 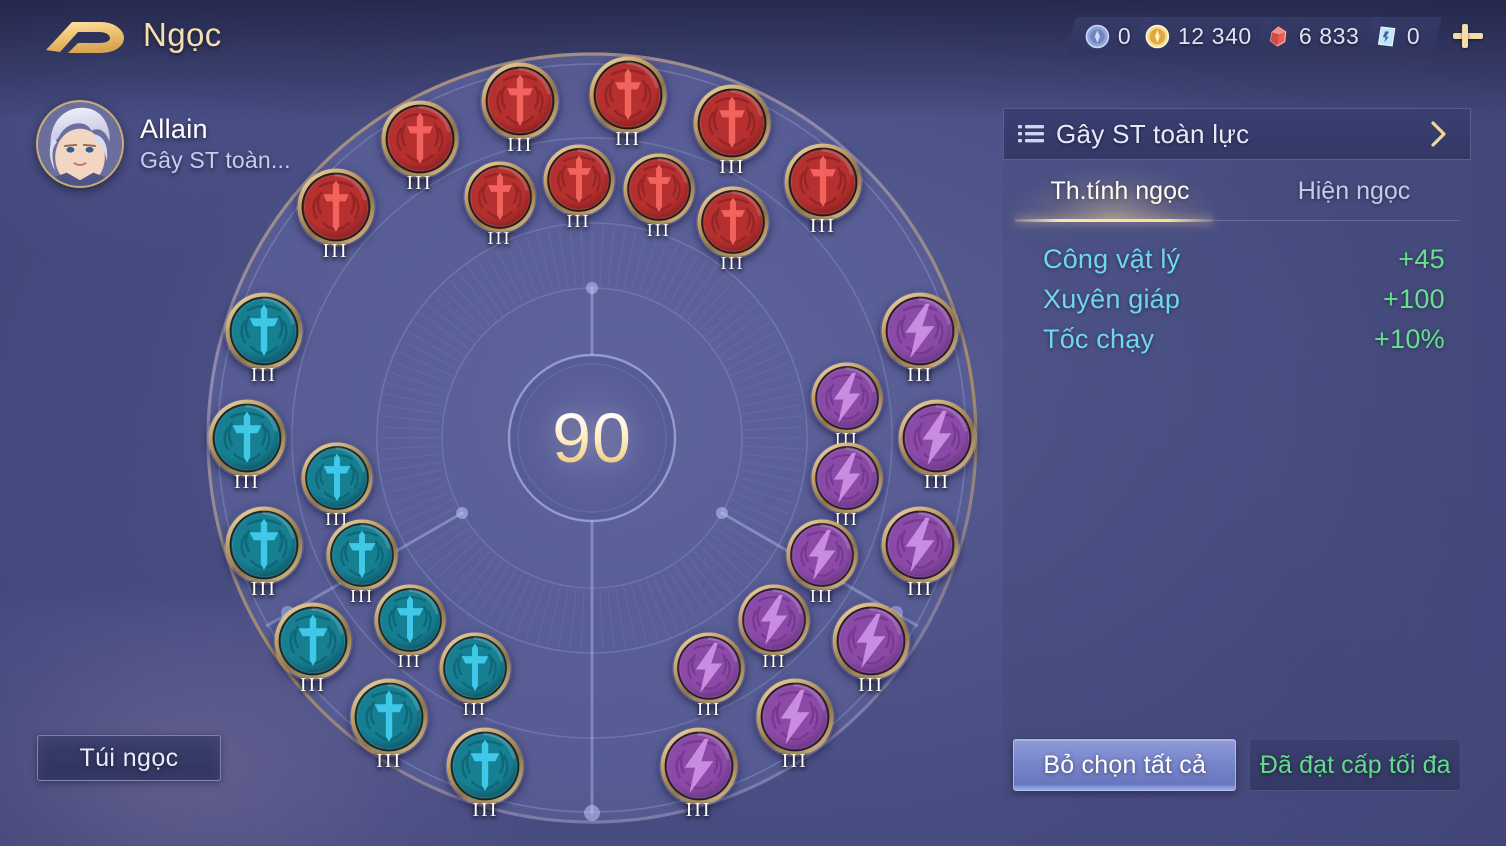 I want to click on avatar, so click(x=80, y=144).